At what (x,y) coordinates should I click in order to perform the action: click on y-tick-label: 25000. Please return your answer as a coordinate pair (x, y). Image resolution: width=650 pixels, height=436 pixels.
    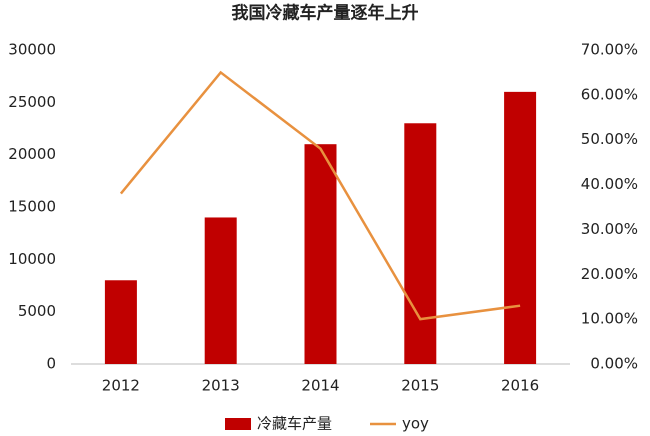
    Looking at the image, I should click on (32, 102).